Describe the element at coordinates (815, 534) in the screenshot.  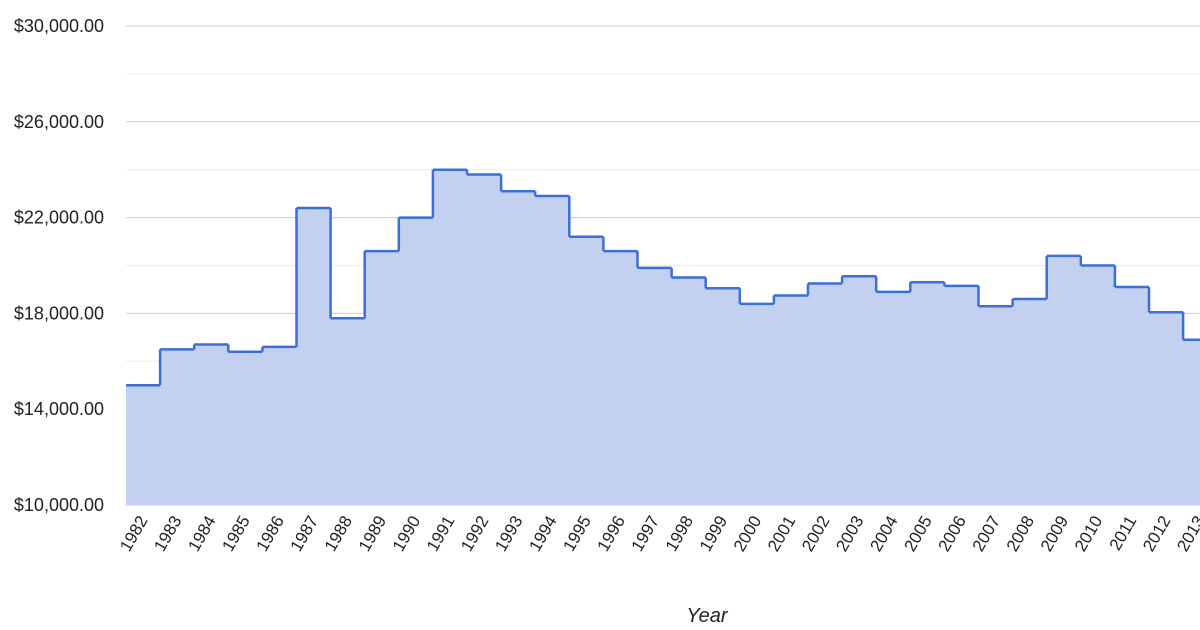
I see `x-tick-label: 2002` at that location.